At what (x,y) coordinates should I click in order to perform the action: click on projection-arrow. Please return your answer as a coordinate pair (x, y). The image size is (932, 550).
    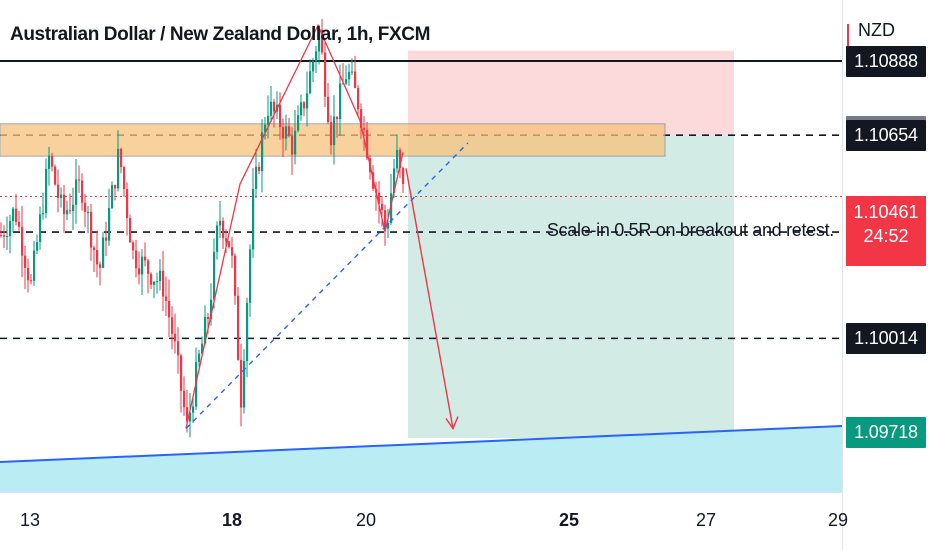
    Looking at the image, I should click on (429, 298).